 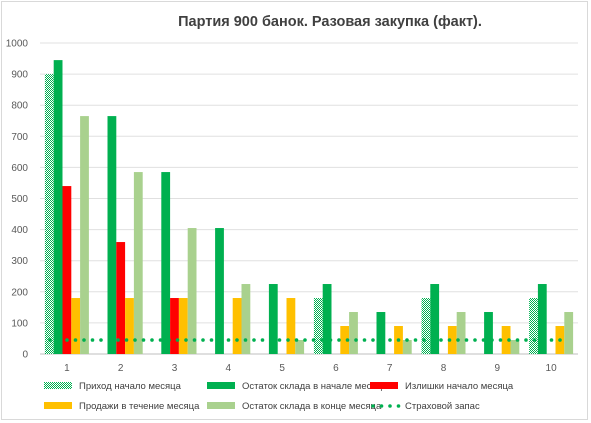 I want to click on y-tick-label: 300, so click(x=19, y=261).